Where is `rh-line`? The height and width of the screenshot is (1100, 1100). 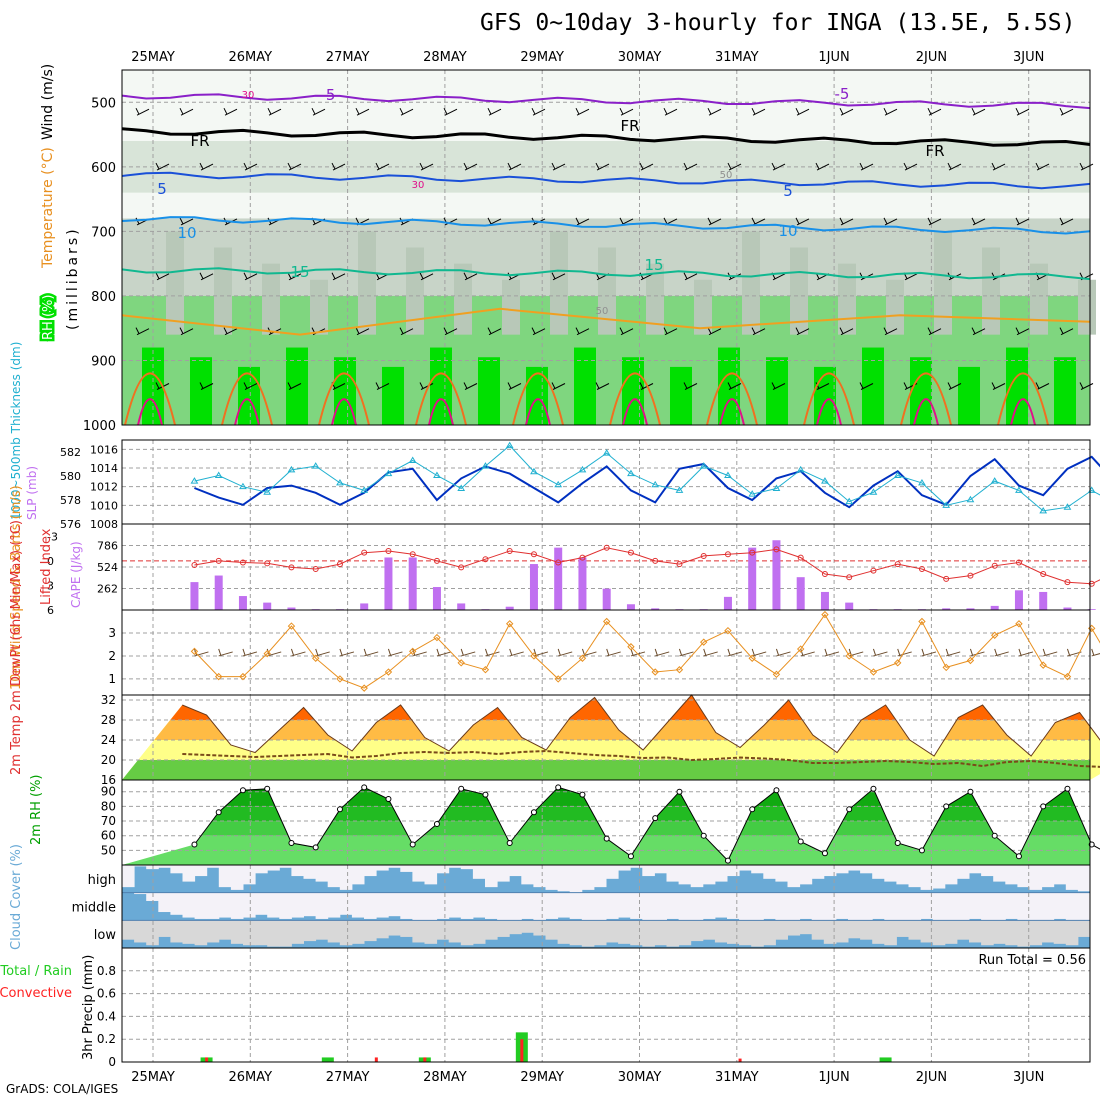 rh-line is located at coordinates (647, 824).